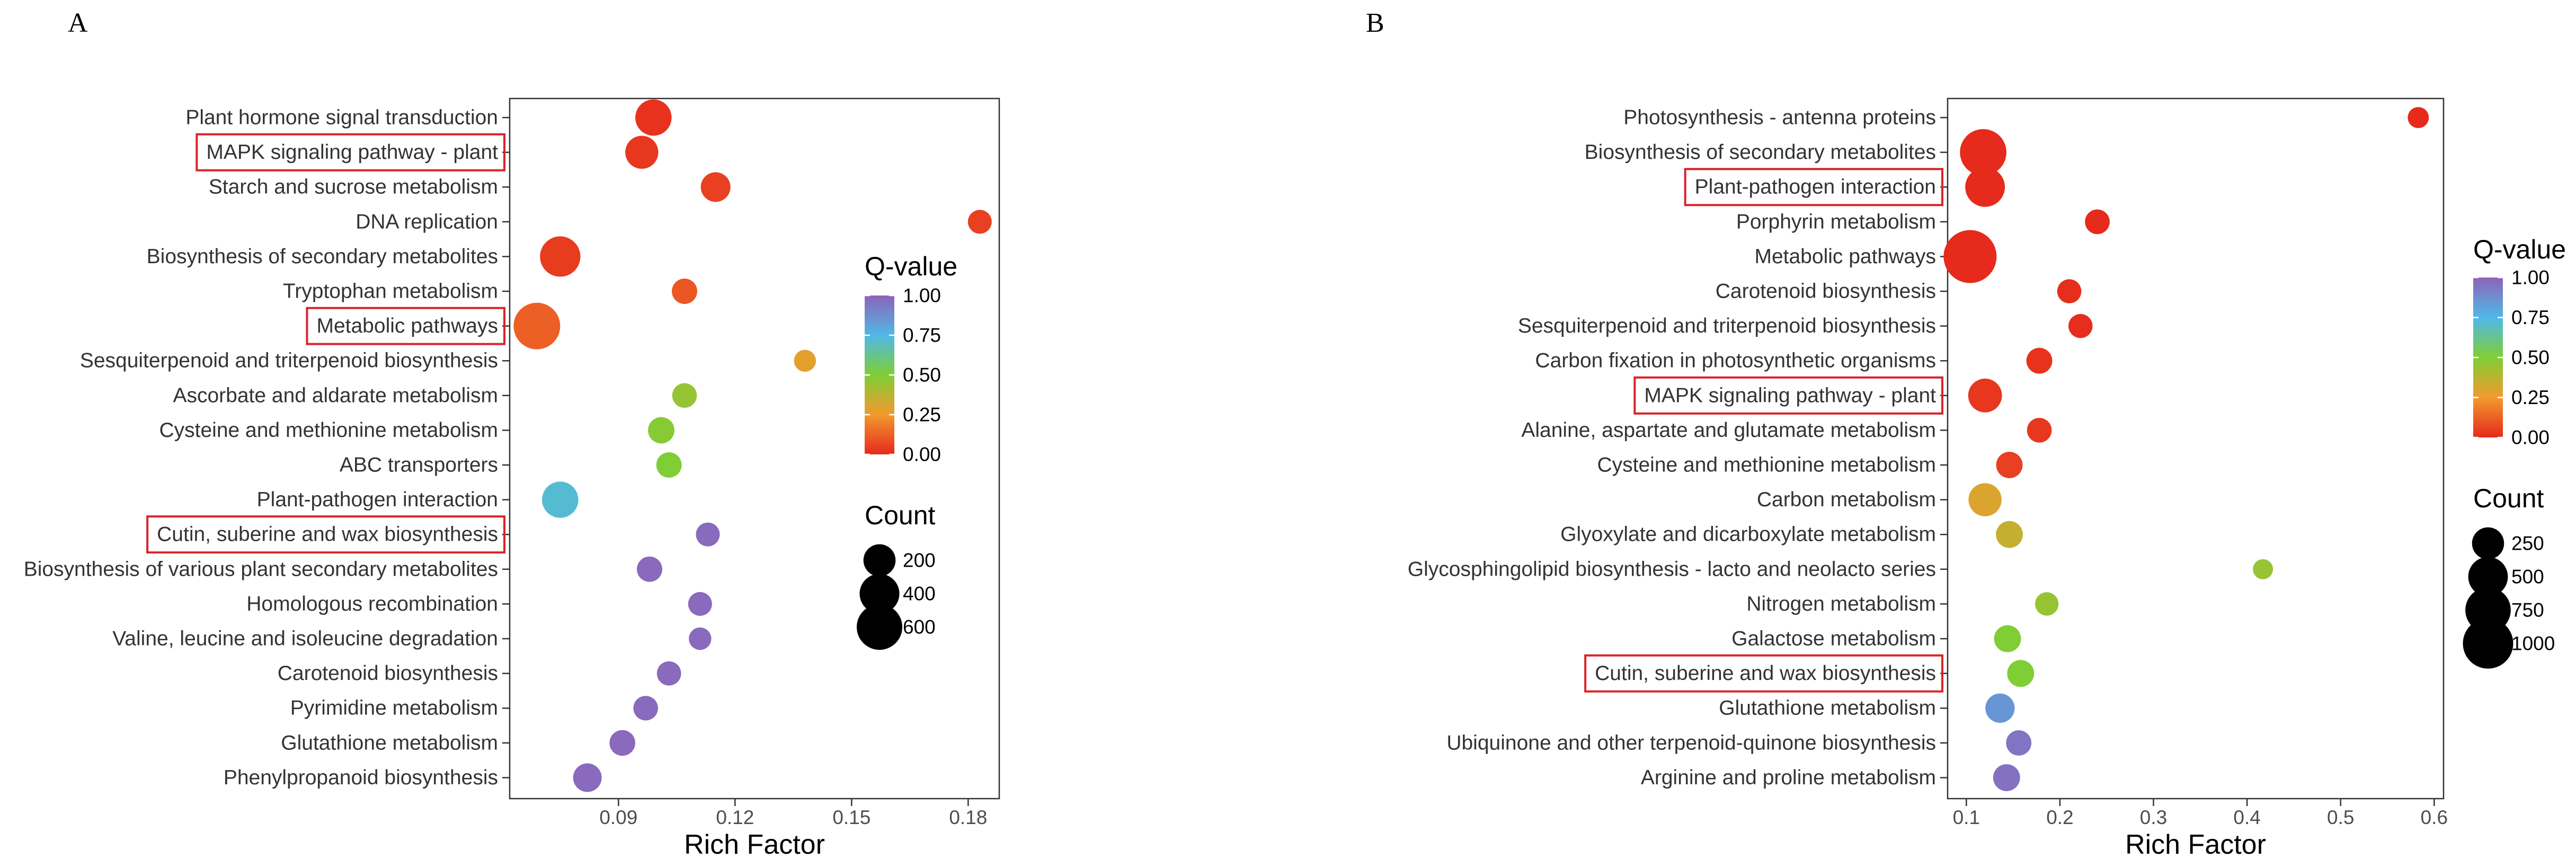 The height and width of the screenshot is (859, 2576). I want to click on count-legend-title: Count, so click(900, 515).